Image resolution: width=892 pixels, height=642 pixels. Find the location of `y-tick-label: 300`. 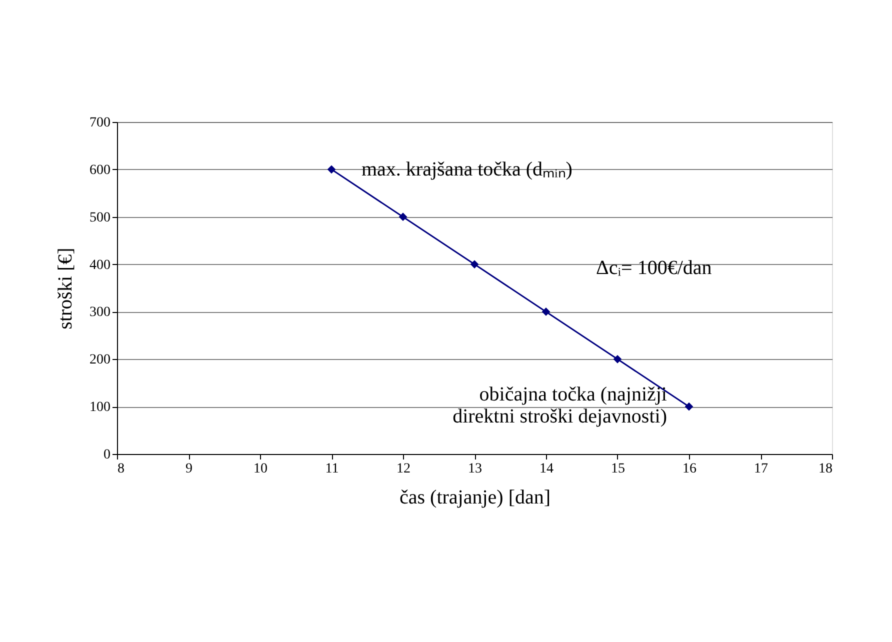

y-tick-label: 300 is located at coordinates (100, 312).